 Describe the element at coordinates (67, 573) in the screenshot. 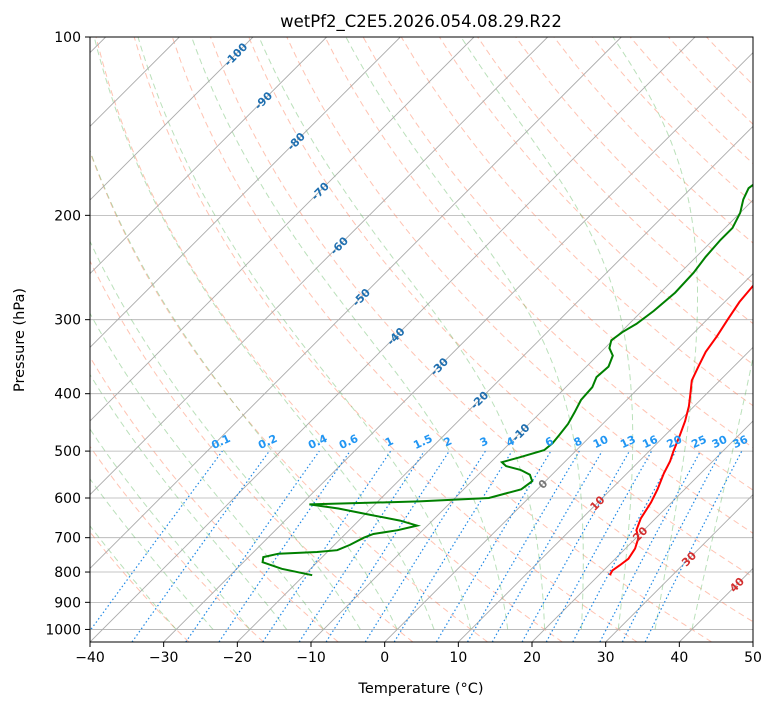

I see `y-tick-label: 800` at that location.